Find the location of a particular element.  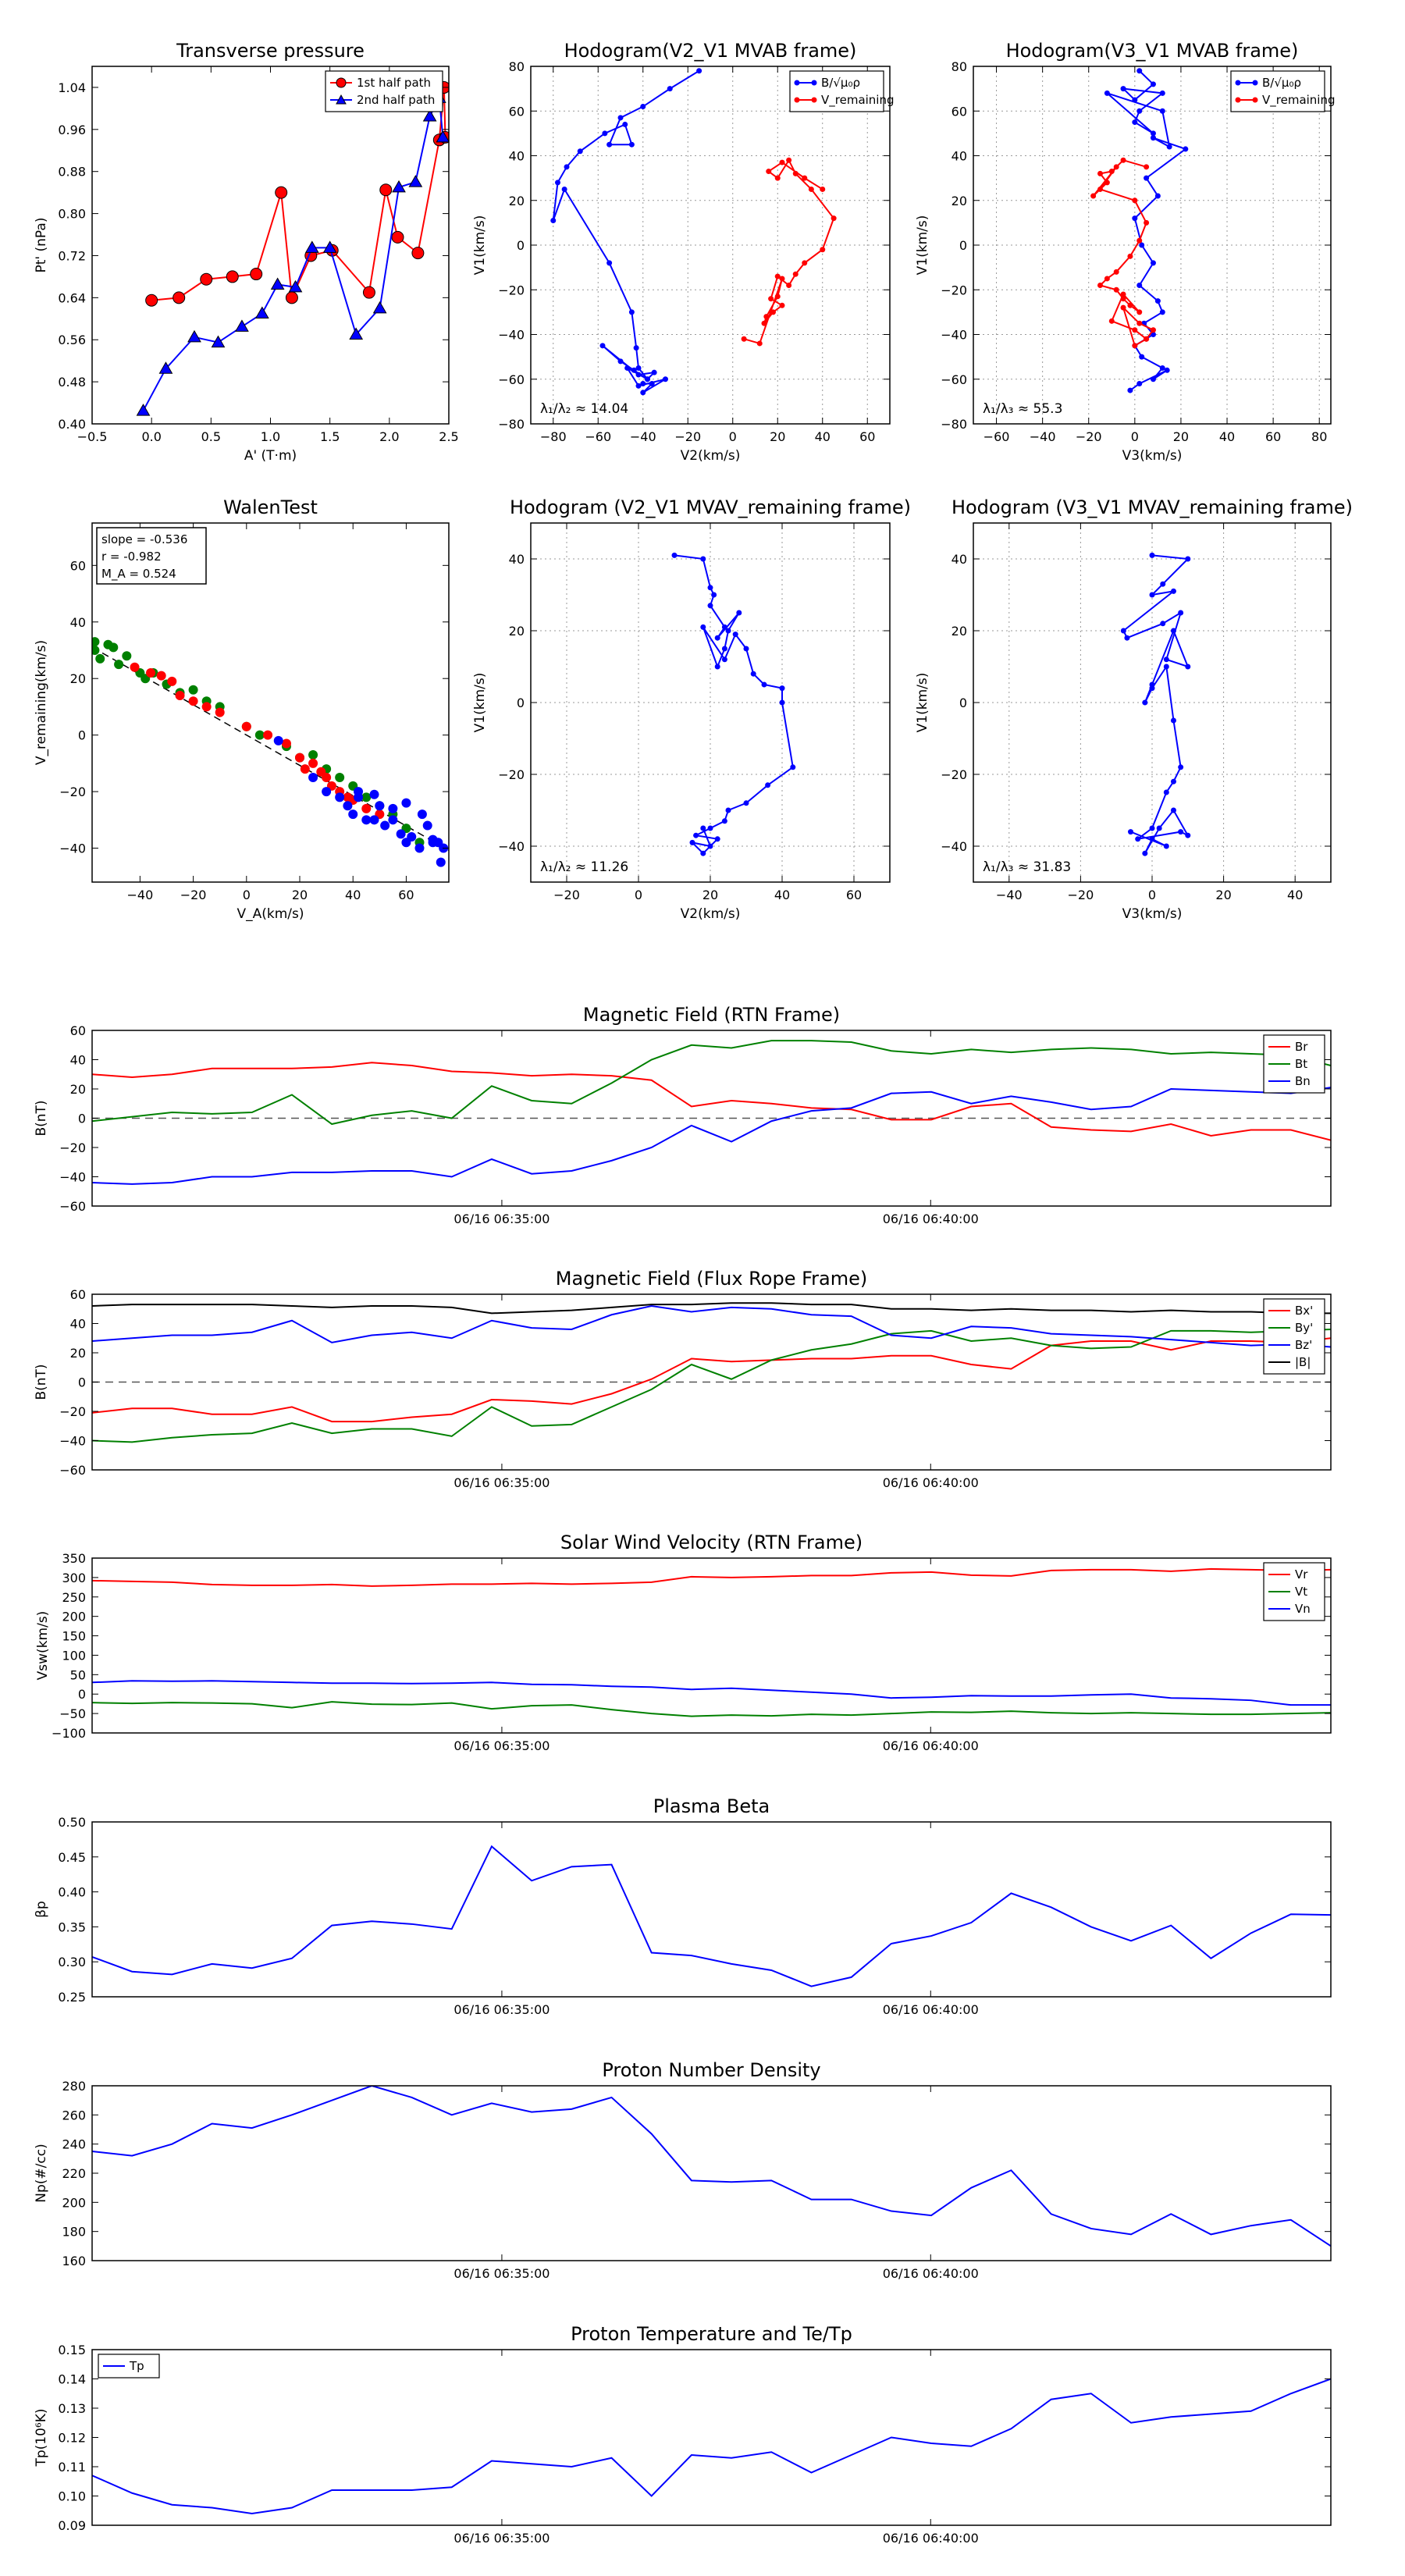

y-tick-label: 250 is located at coordinates (74, 1597).